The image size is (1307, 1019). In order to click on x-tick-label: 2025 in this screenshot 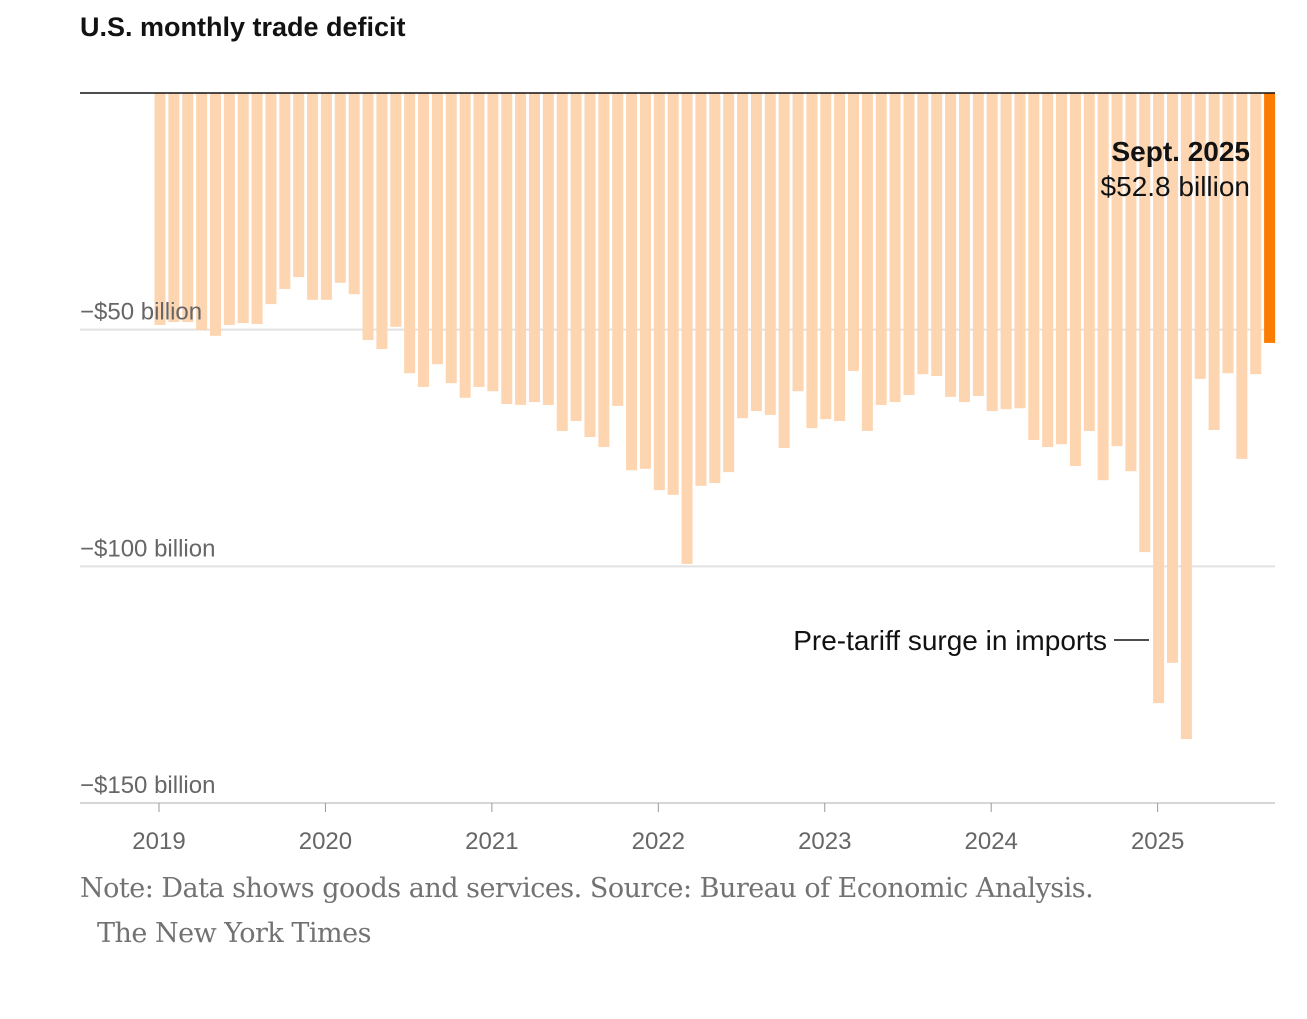, I will do `click(1157, 841)`.